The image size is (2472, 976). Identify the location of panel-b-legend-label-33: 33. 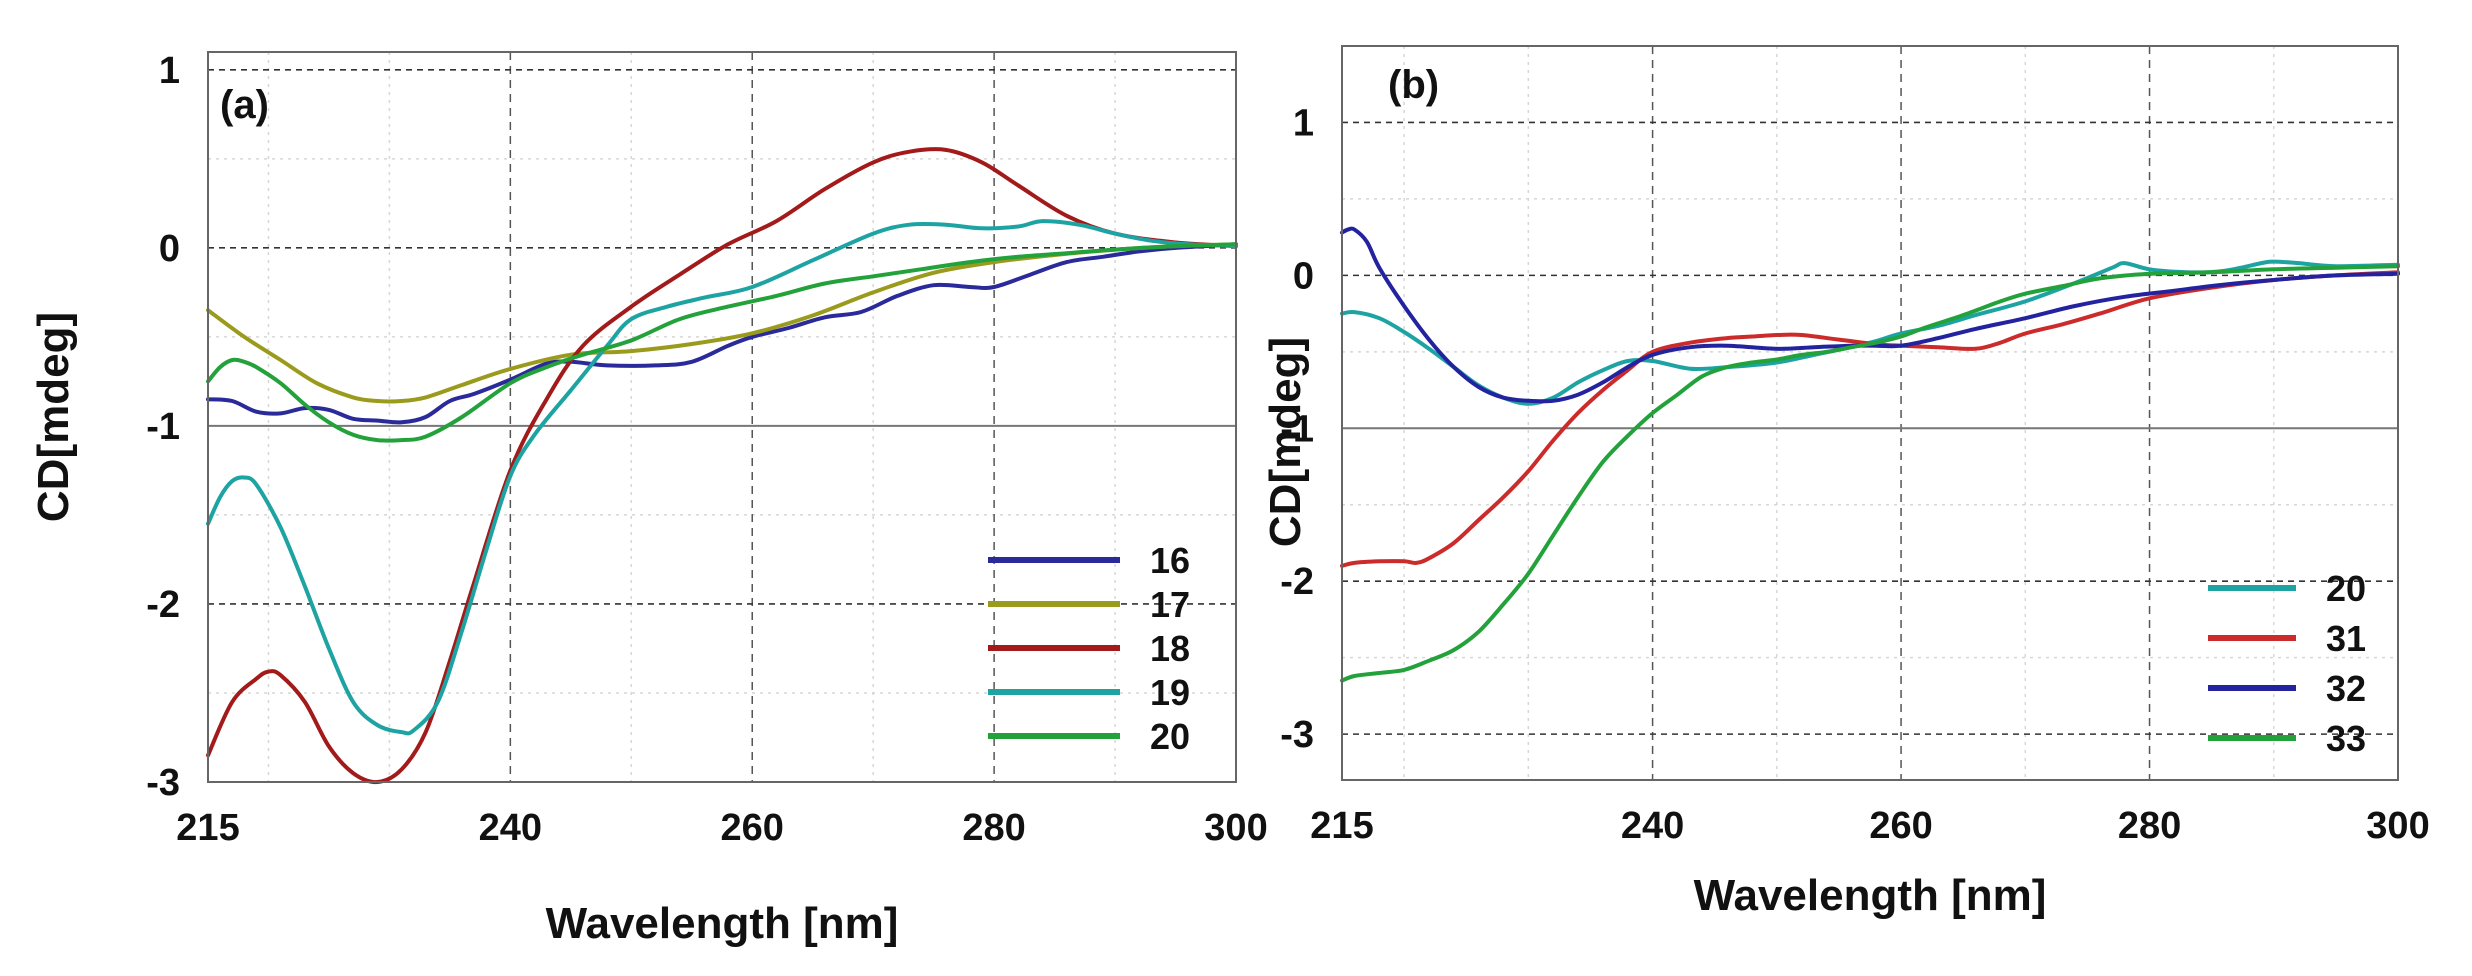
(2346, 738).